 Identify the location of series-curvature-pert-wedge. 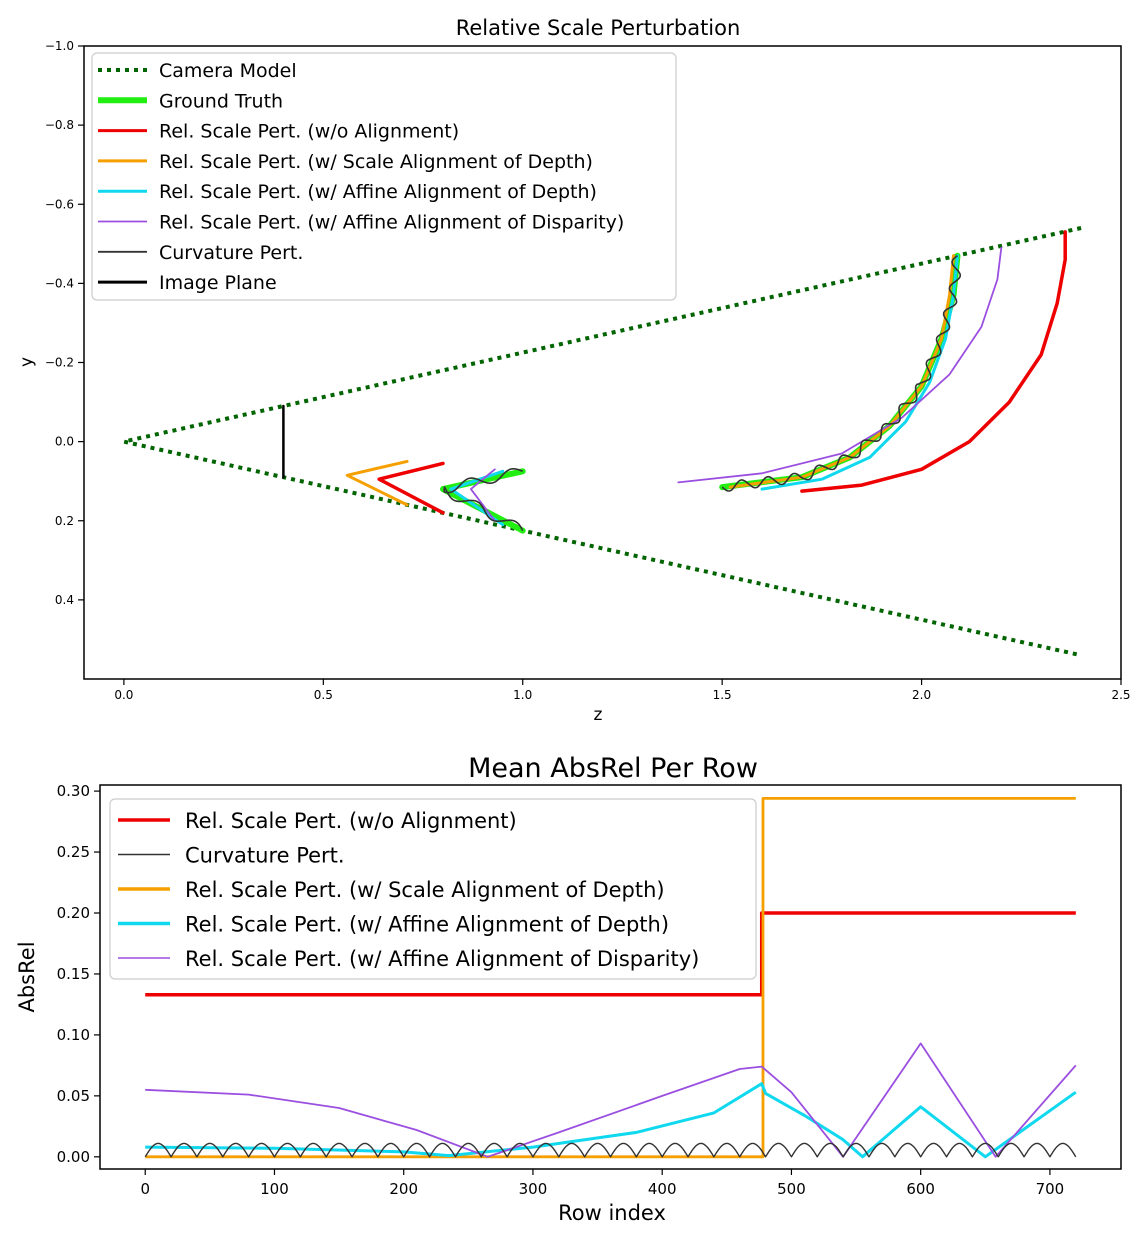
(483, 499).